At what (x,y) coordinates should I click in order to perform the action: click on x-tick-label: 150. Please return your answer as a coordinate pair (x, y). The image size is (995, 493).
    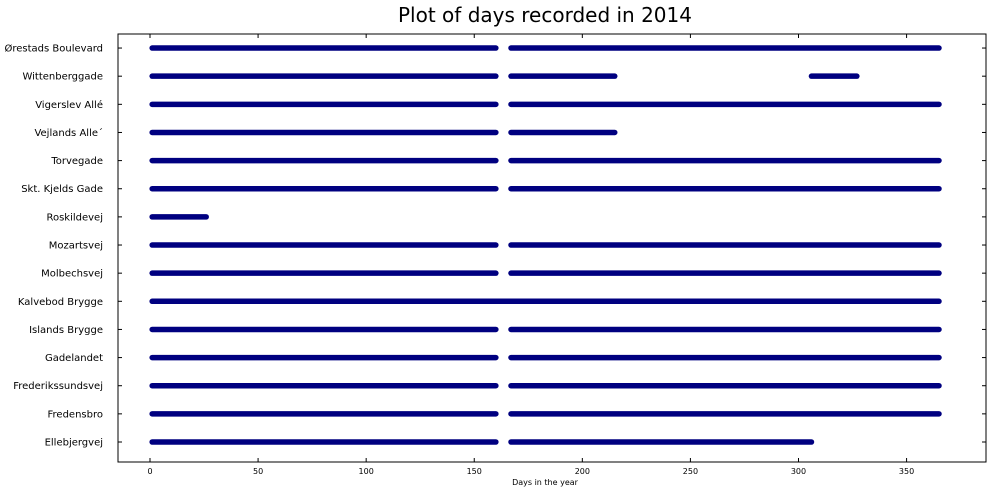
    Looking at the image, I should click on (474, 471).